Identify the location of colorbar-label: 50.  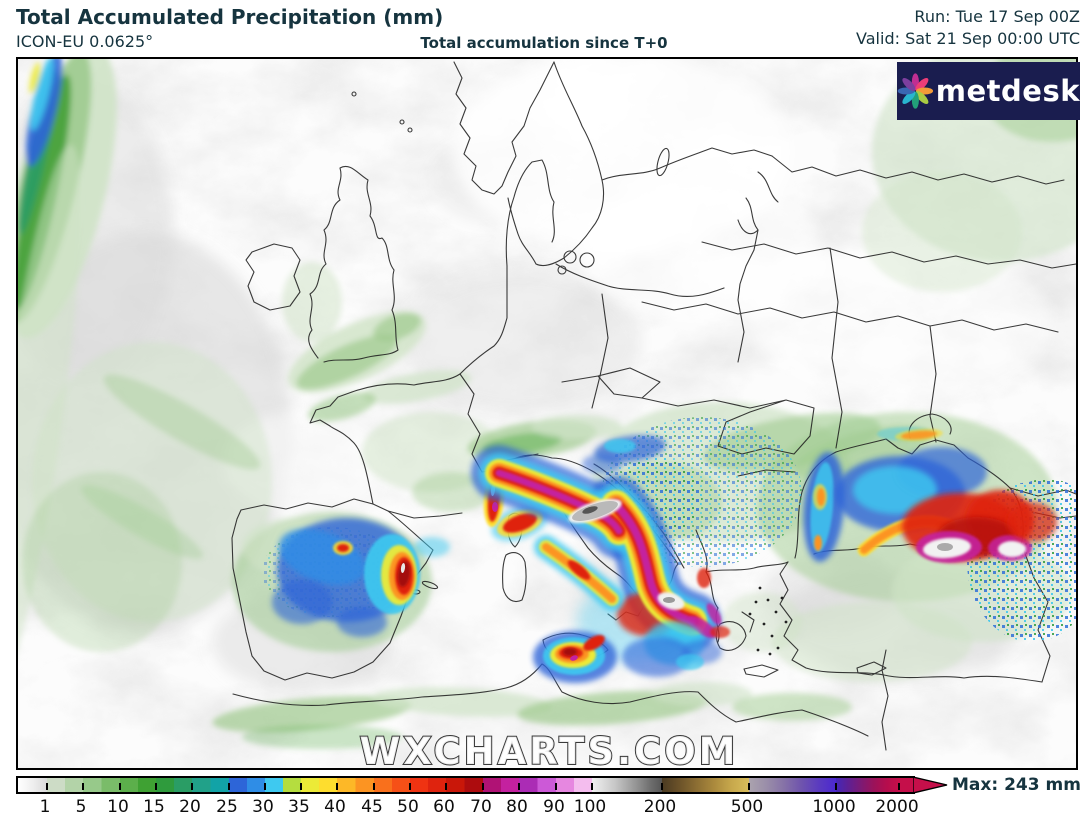
(408, 807).